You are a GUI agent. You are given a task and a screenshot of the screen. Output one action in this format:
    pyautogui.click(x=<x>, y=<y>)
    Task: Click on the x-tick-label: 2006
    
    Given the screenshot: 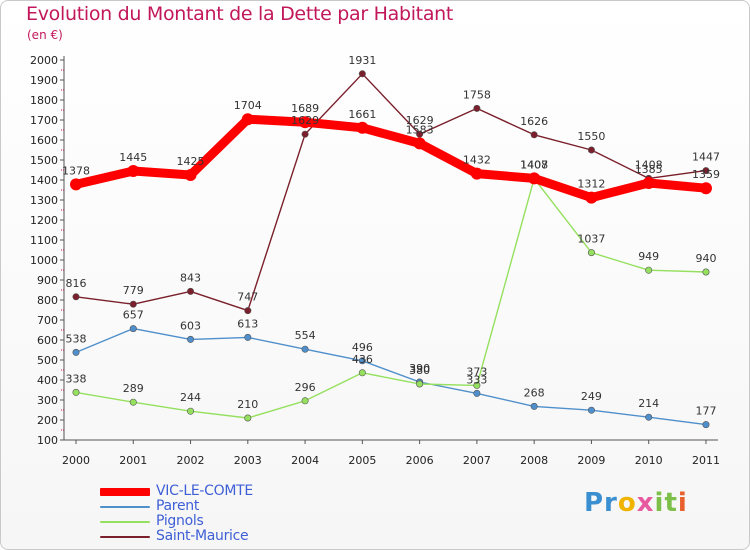 What is the action you would take?
    pyautogui.click(x=420, y=460)
    